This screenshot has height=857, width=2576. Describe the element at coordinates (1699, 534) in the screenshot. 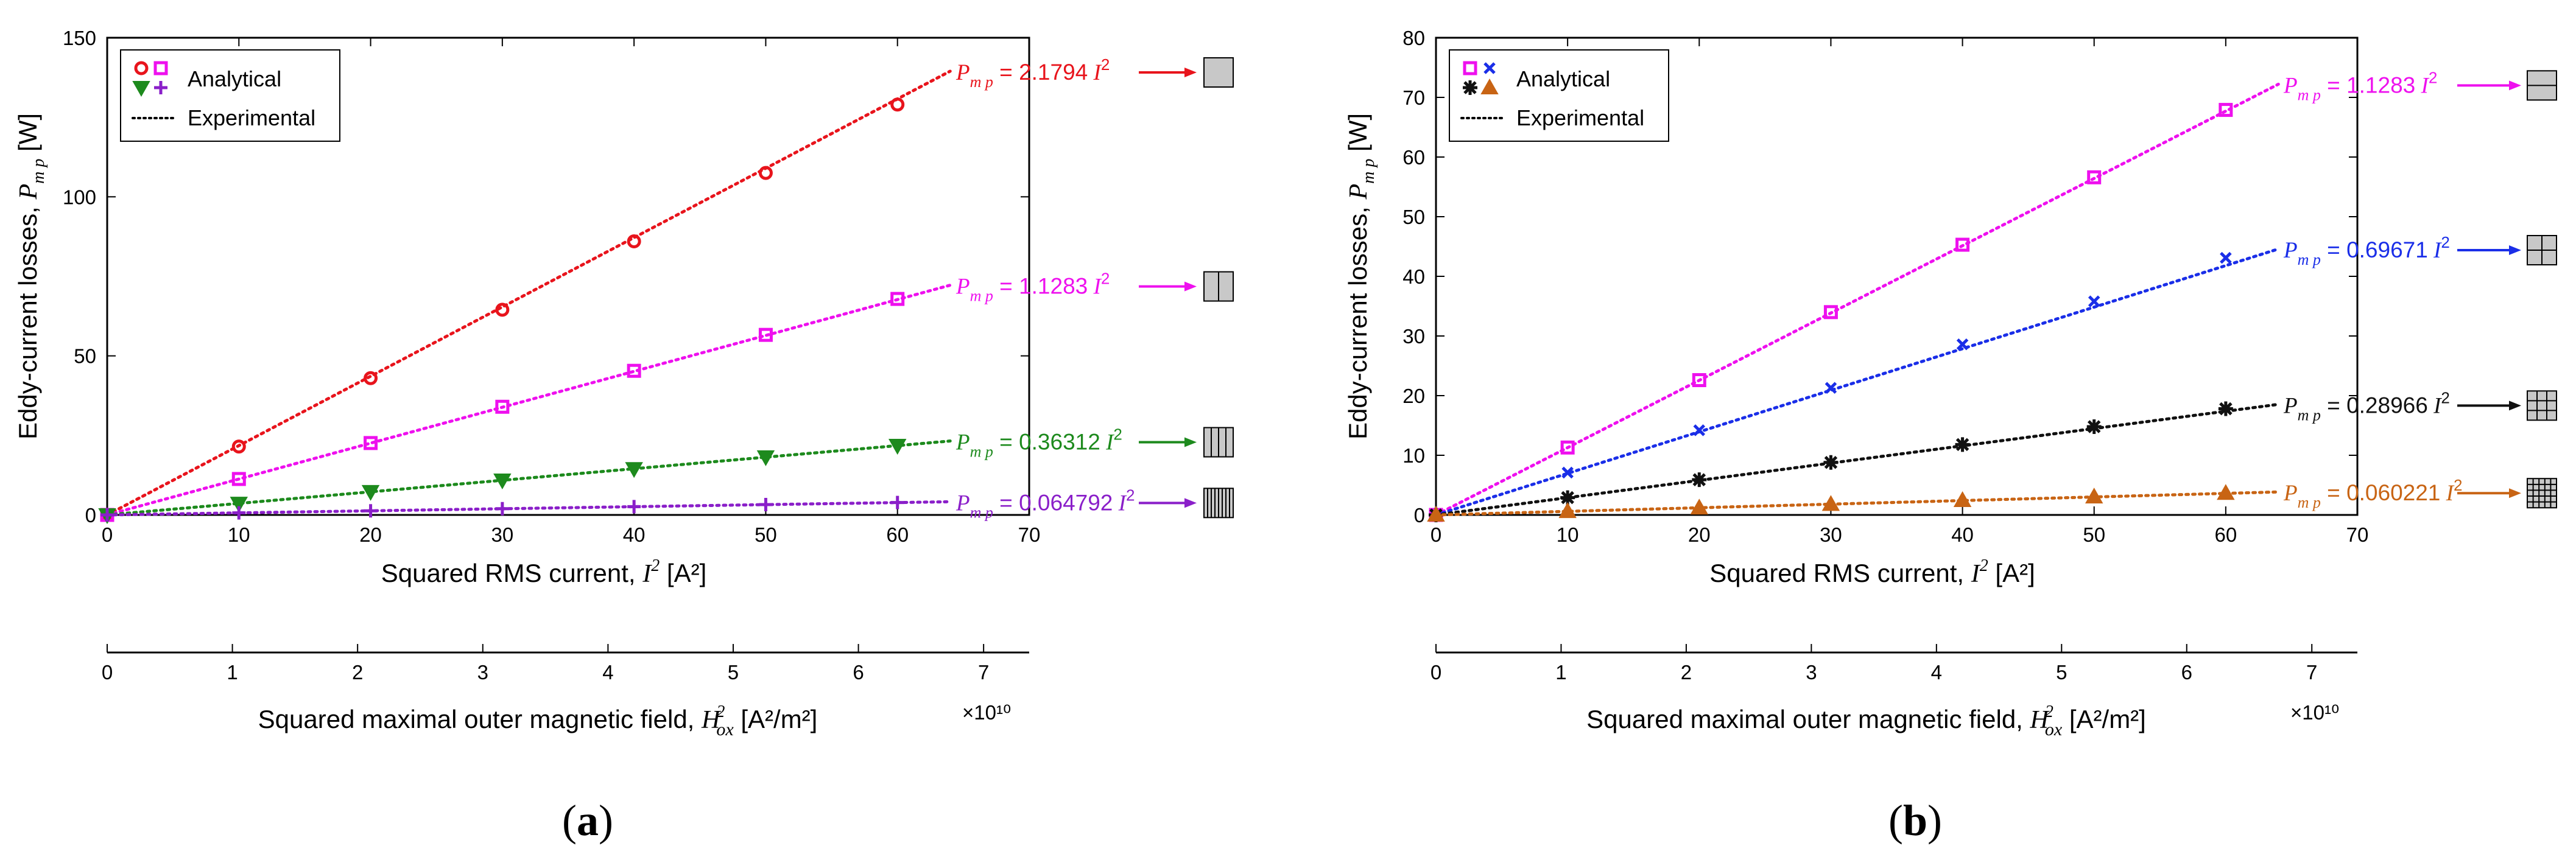

I see `x-tick-label: 20` at that location.